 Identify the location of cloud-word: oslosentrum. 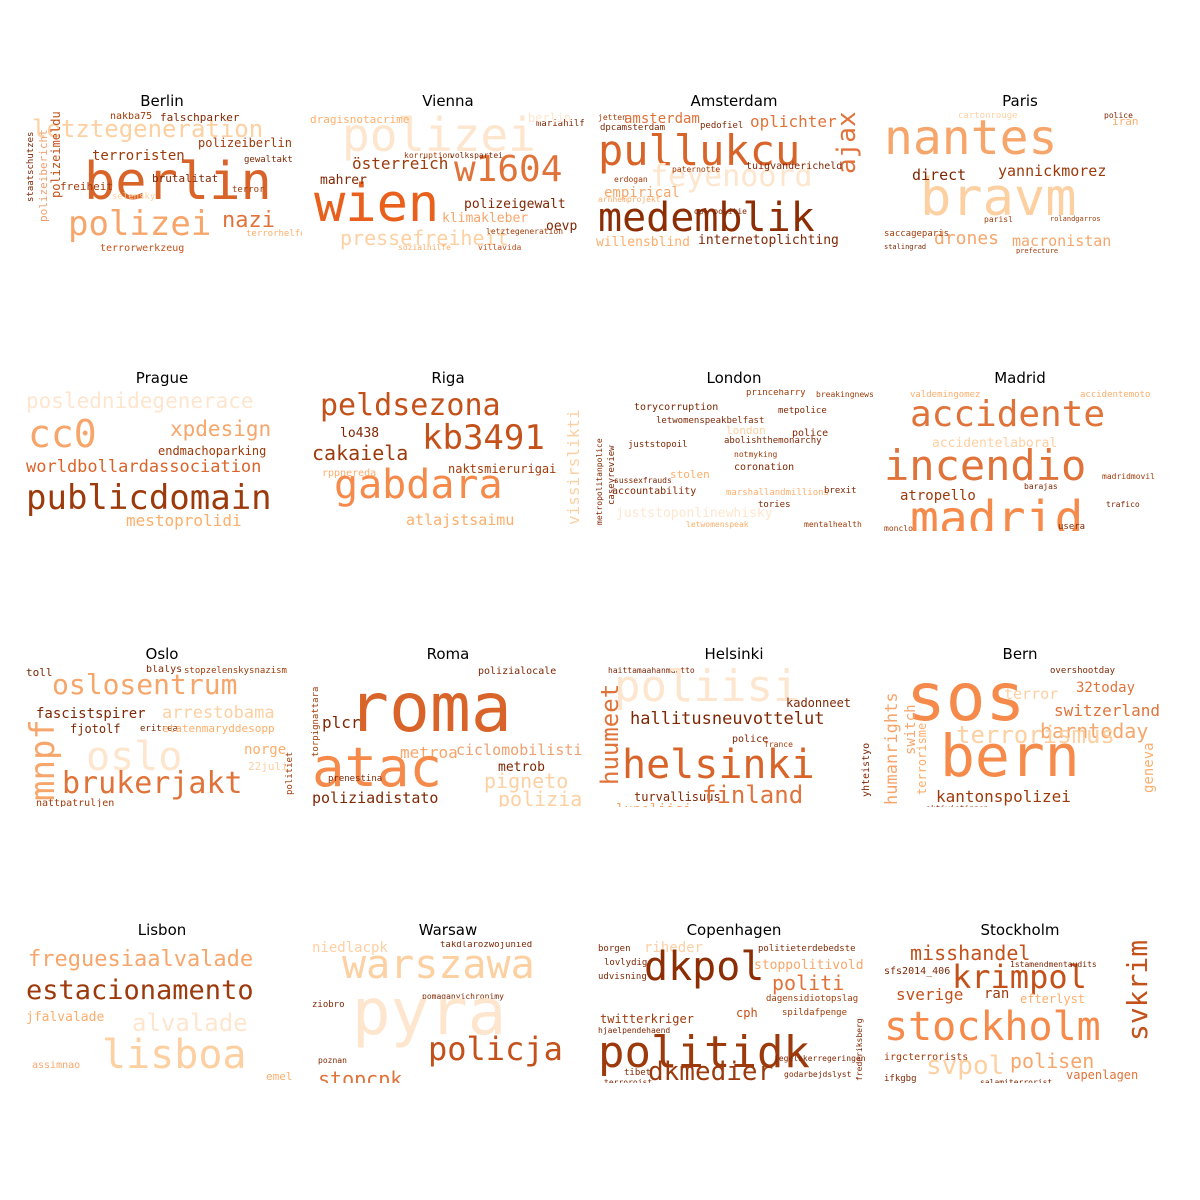
(145, 684).